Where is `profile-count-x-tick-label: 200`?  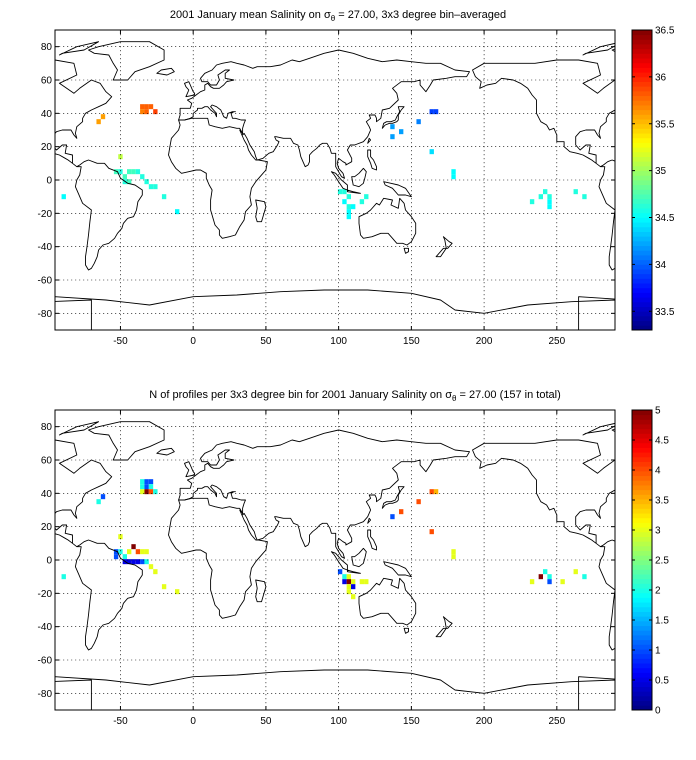
profile-count-x-tick-label: 200 is located at coordinates (484, 721).